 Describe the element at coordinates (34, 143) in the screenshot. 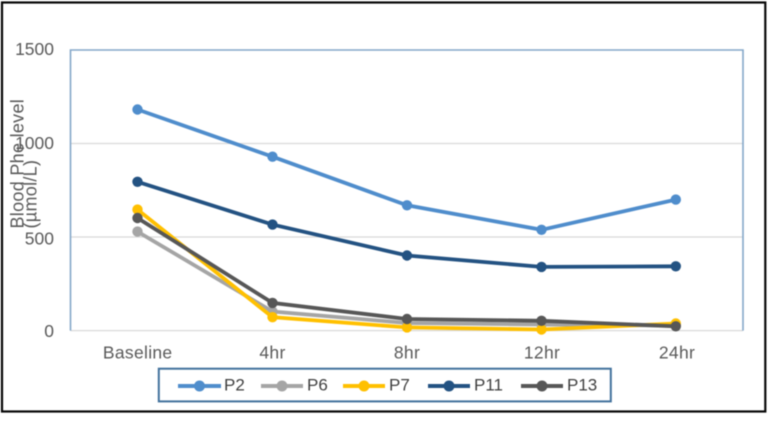

I see `svg-text: 1000` at that location.